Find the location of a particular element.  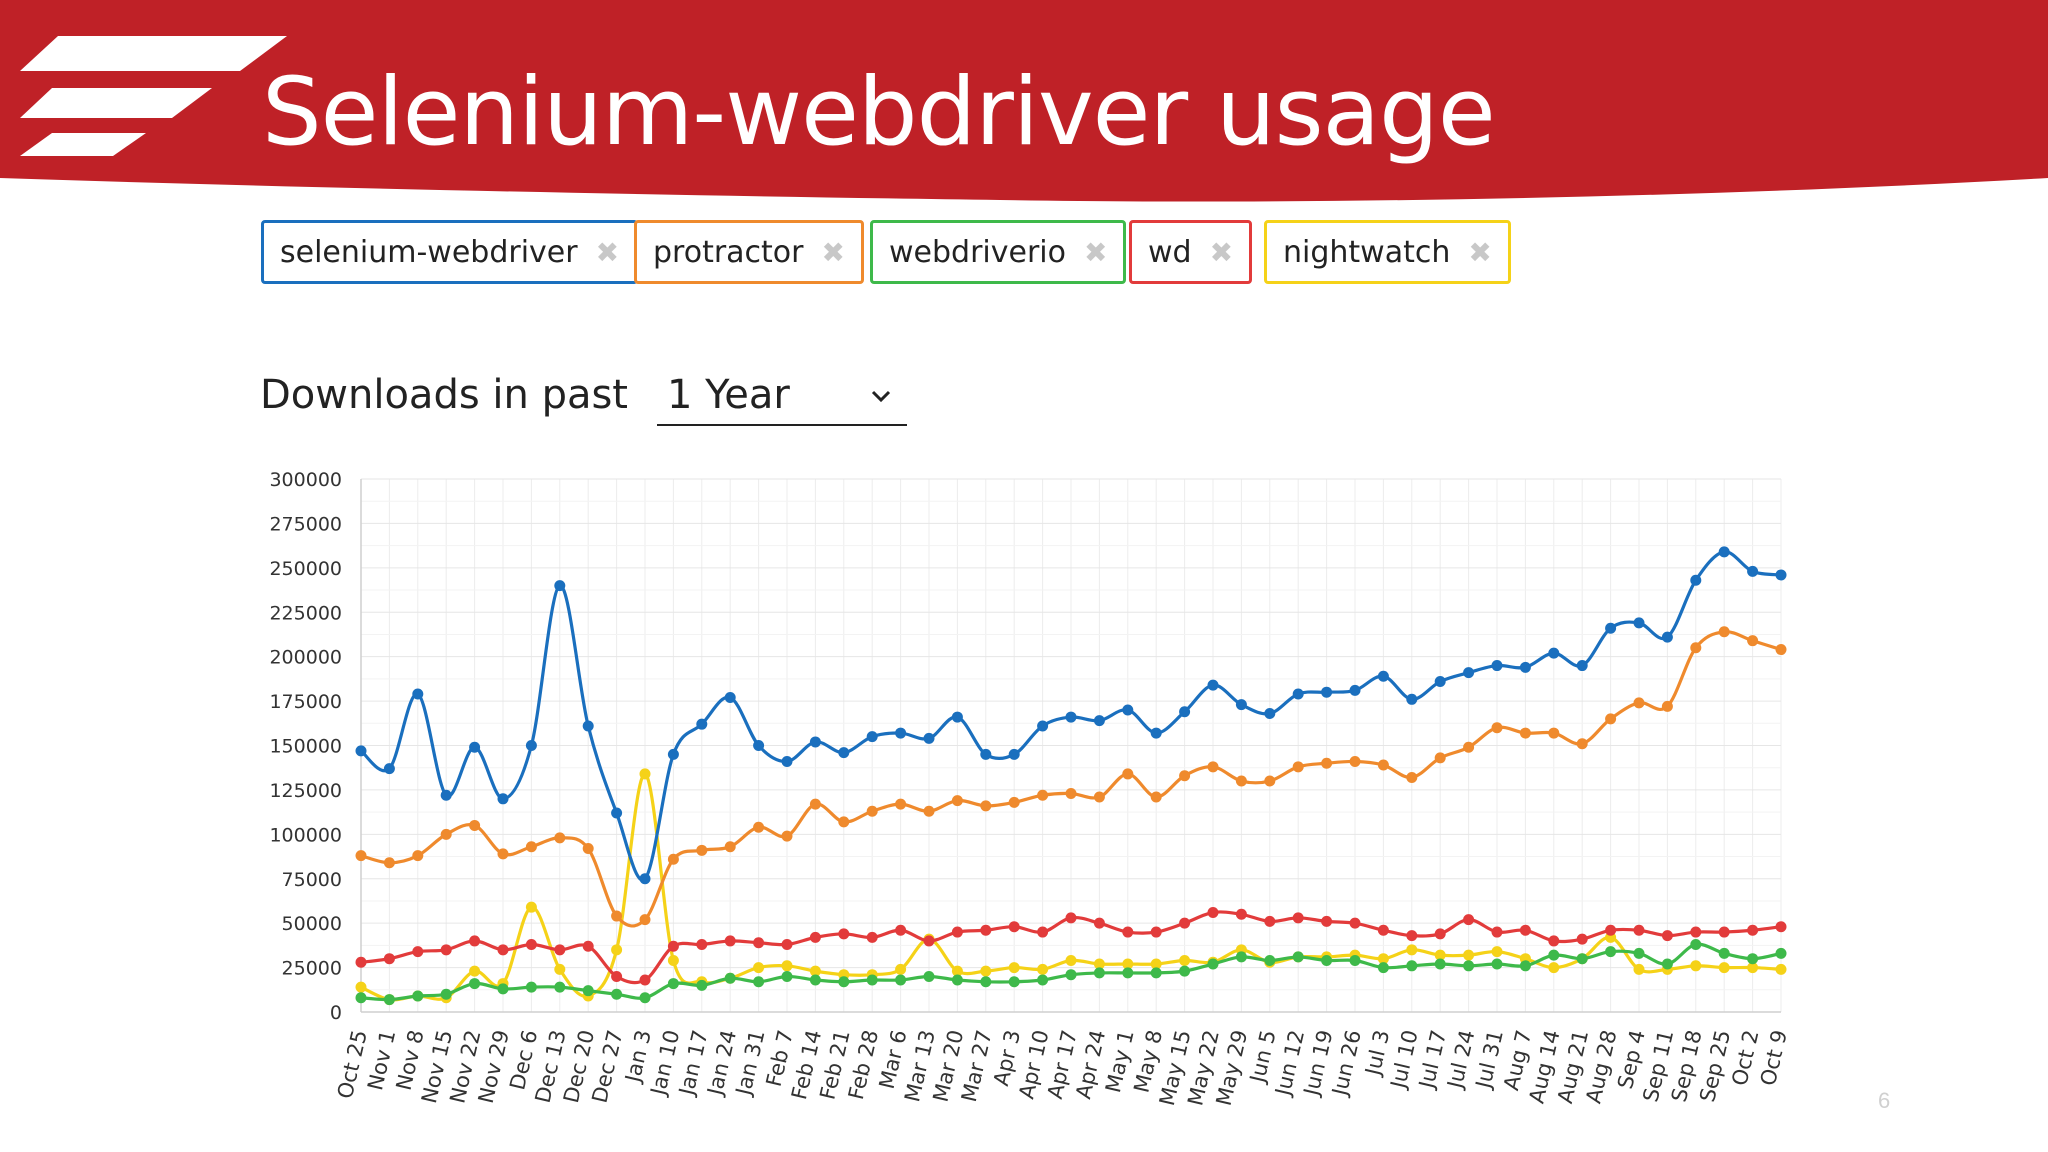

y-tick-label: 200000 is located at coordinates (305, 658).